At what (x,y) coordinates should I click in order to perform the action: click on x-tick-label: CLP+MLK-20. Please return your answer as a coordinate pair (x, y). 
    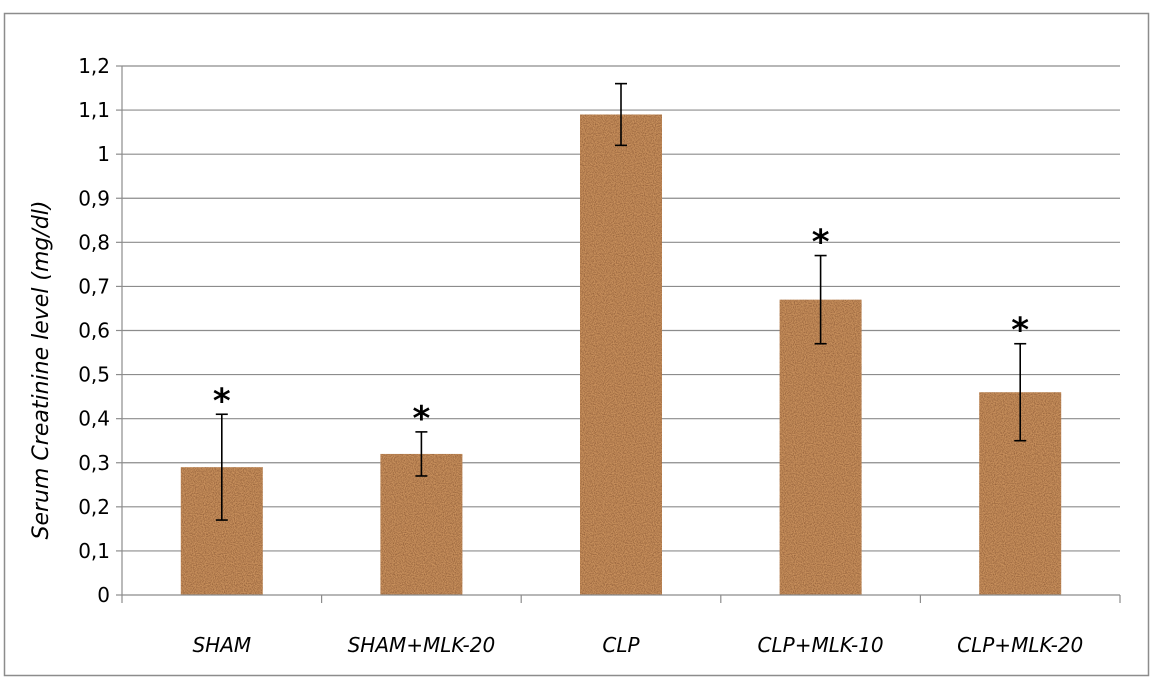
    Looking at the image, I should click on (1020, 645).